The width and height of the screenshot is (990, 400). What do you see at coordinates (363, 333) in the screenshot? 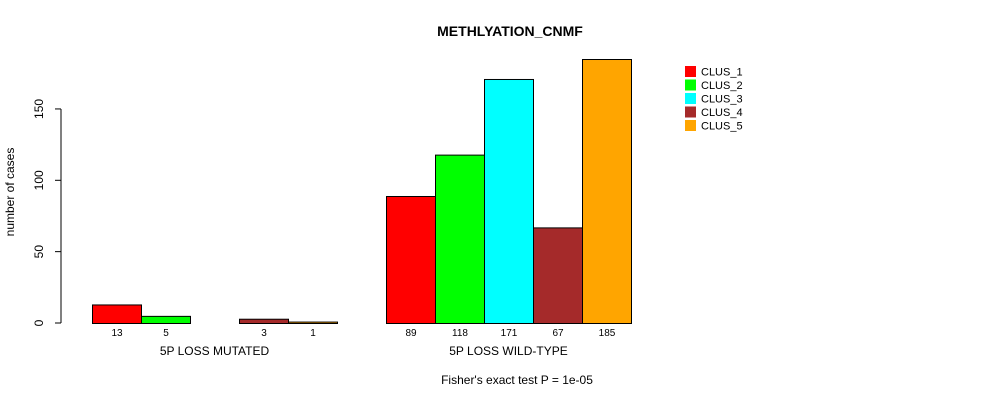
I see `bar-value-labels: 13 5 3 1 89 118 171 67 185` at bounding box center [363, 333].